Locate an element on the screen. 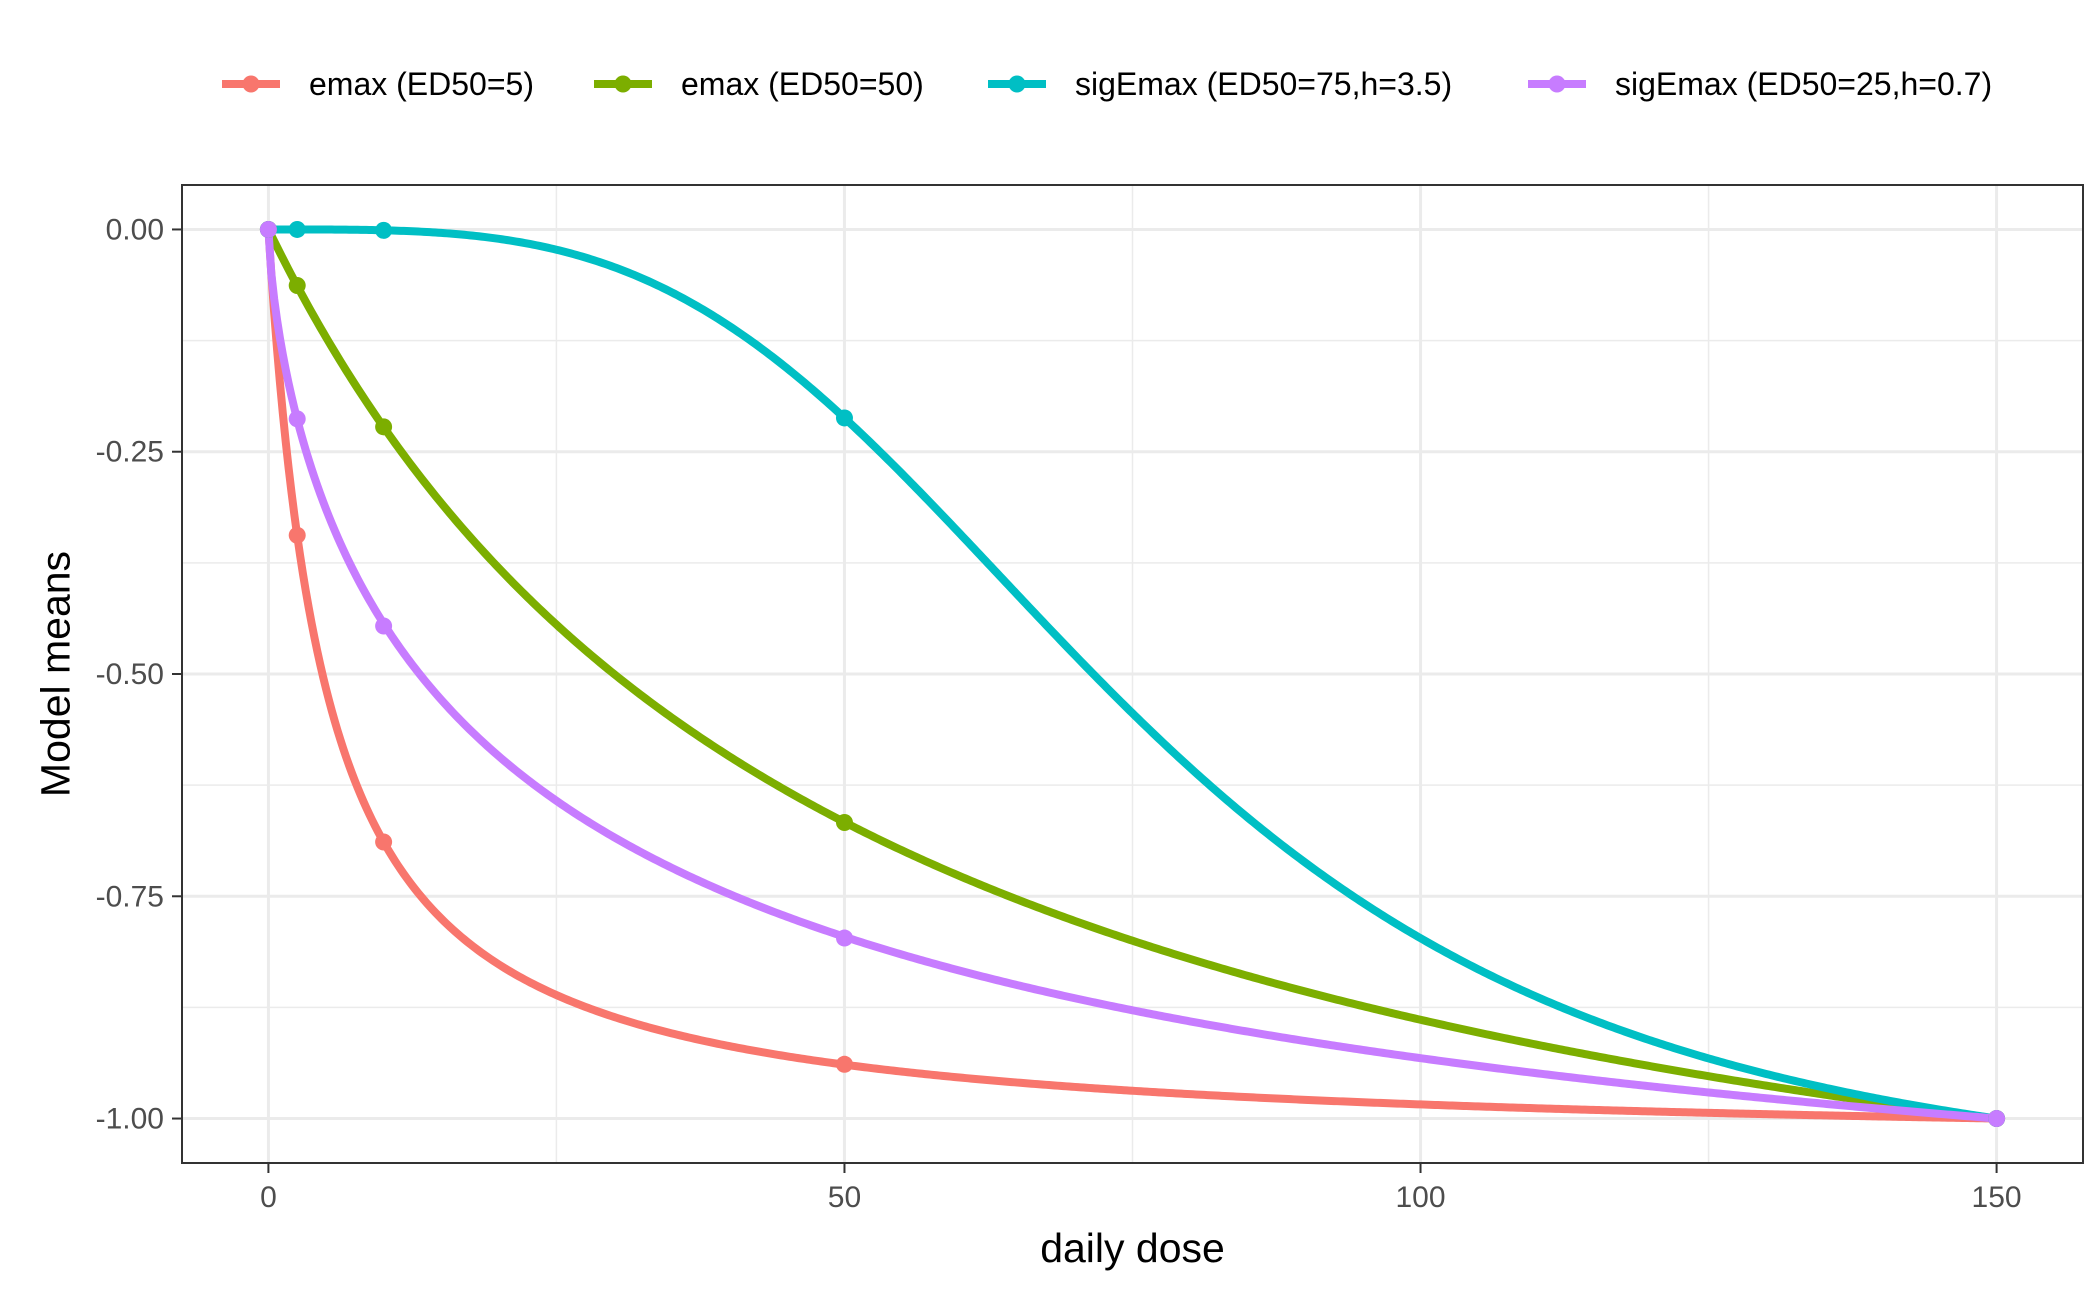 The width and height of the screenshot is (2100, 1297). y-tick-label: -0.50 is located at coordinates (130, 674).